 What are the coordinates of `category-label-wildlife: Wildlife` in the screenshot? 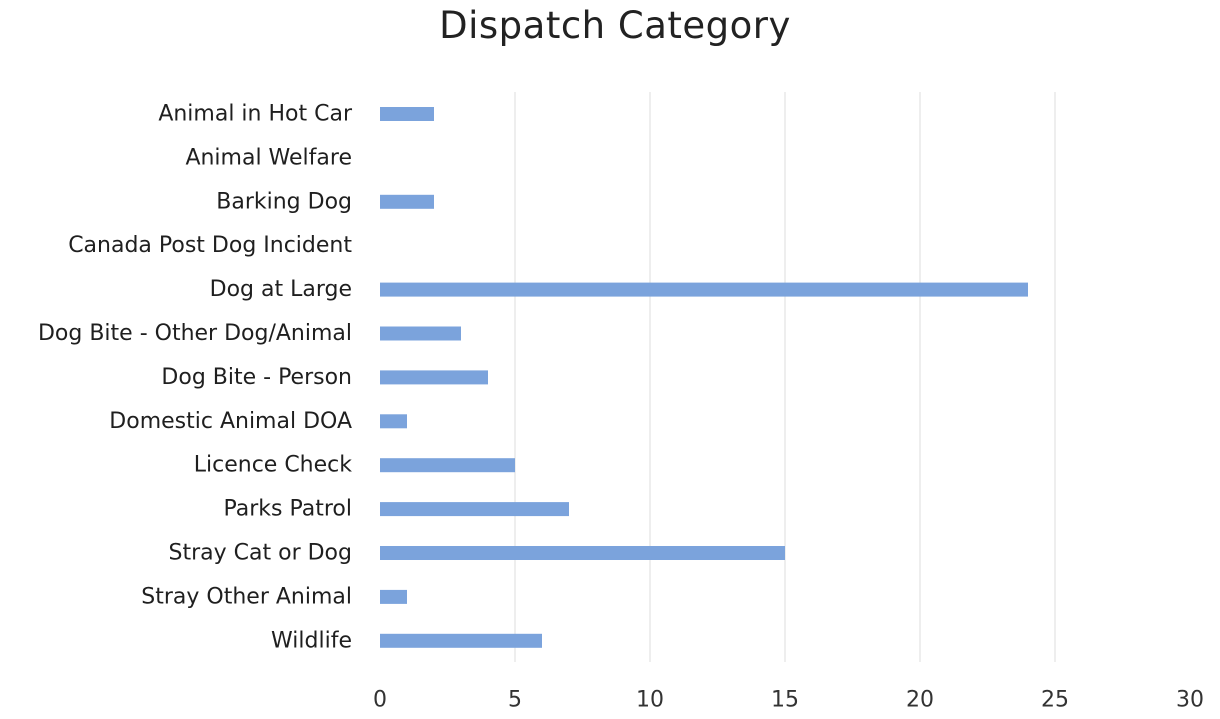 It's located at (311, 640).